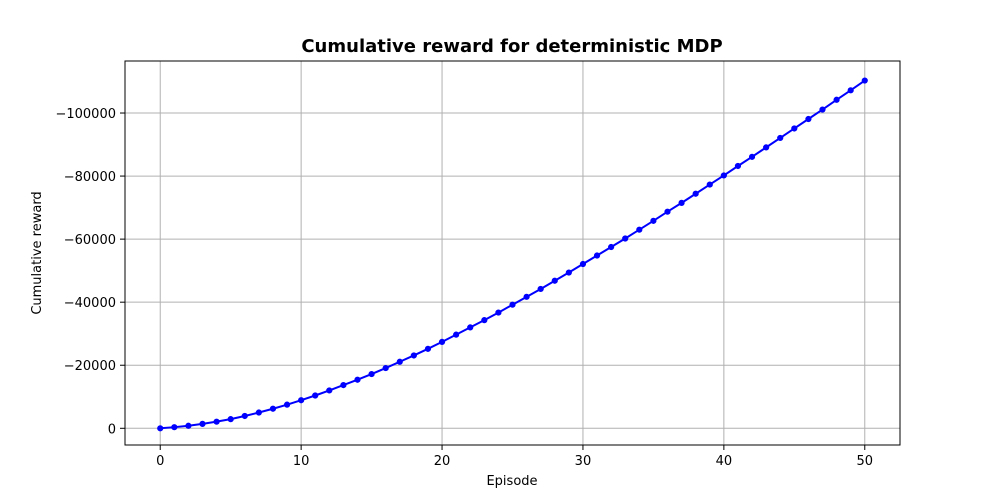  I want to click on x-tick-label: 50, so click(864, 461).